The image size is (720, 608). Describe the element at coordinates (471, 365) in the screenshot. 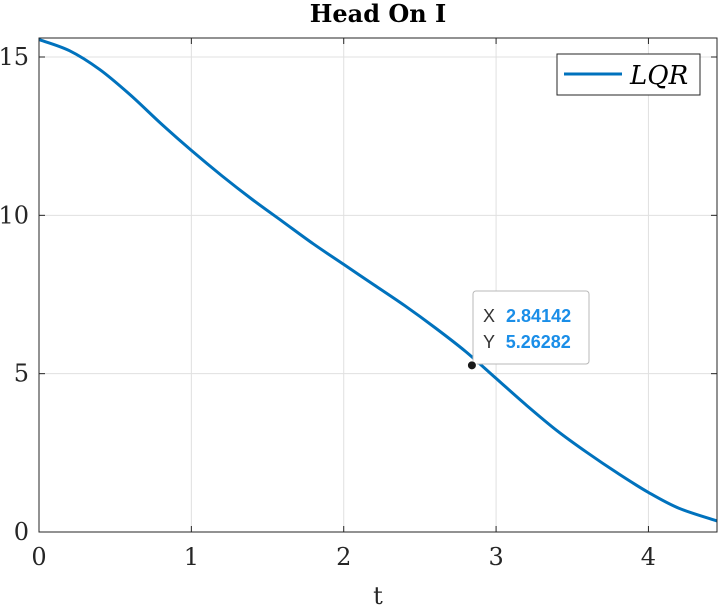

I see `datatip-marker` at that location.